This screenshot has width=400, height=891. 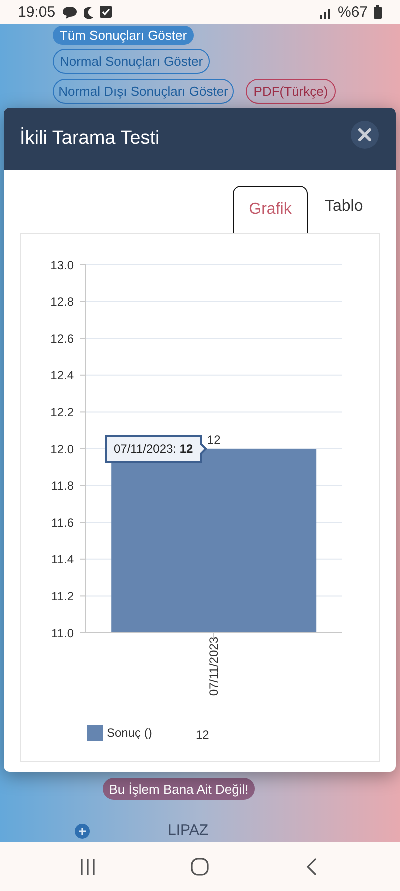 I want to click on y-tick-label: 12.8, so click(x=62, y=302).